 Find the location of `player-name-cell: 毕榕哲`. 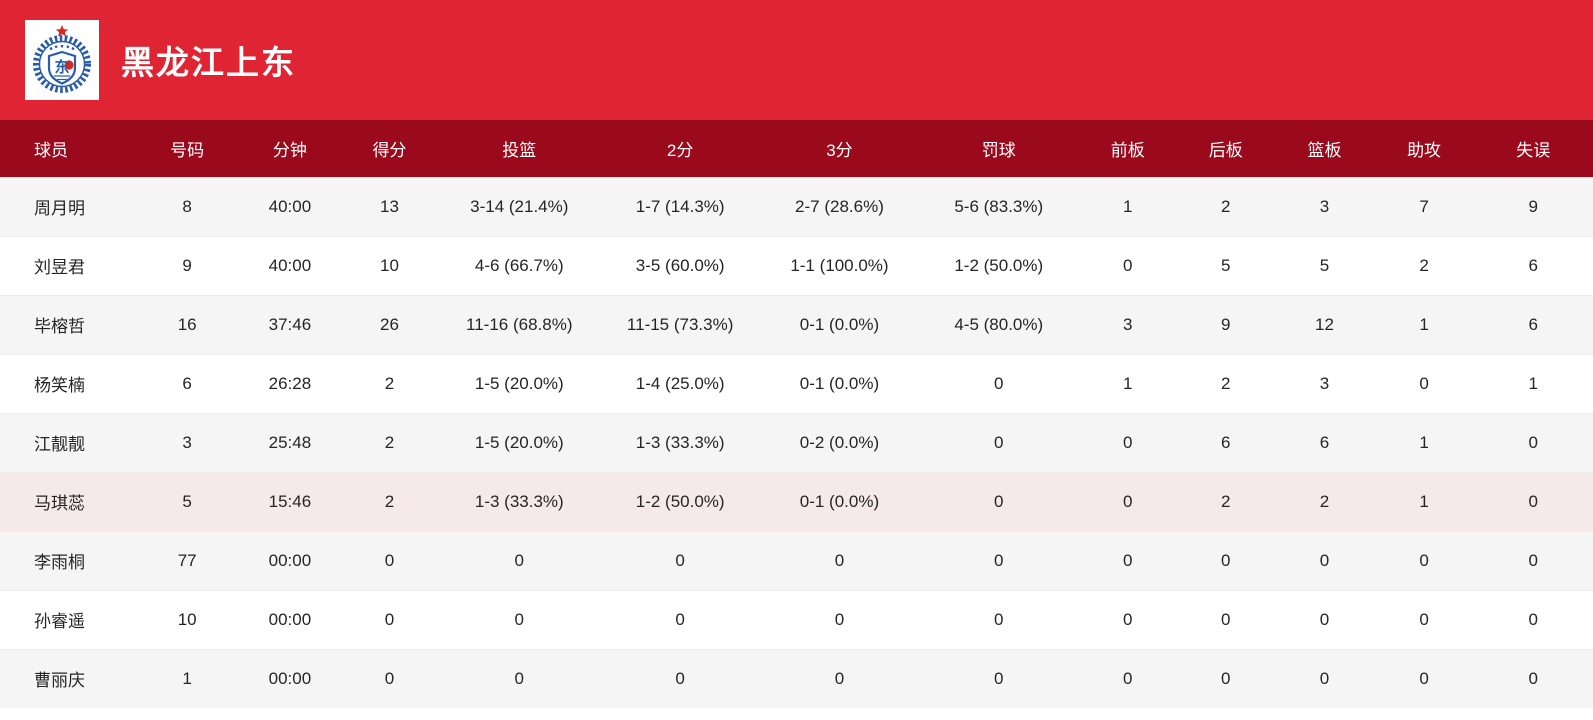

player-name-cell: 毕榕哲 is located at coordinates (59, 326).